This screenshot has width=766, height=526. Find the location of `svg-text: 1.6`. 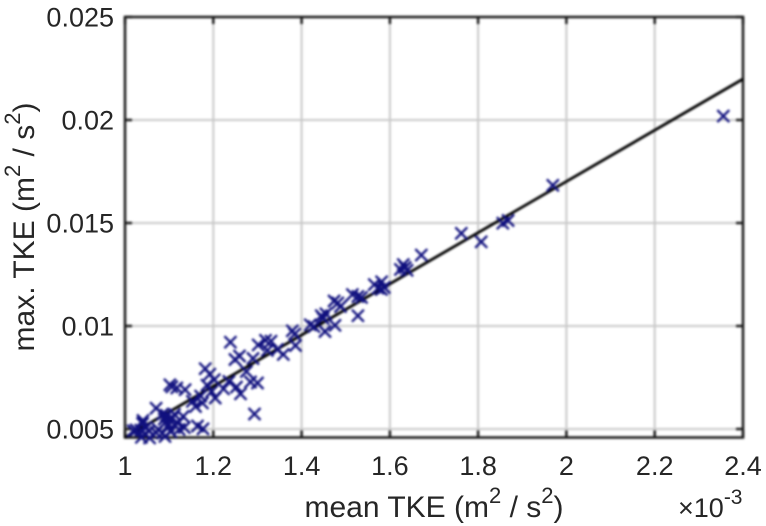

svg-text: 1.6 is located at coordinates (390, 466).